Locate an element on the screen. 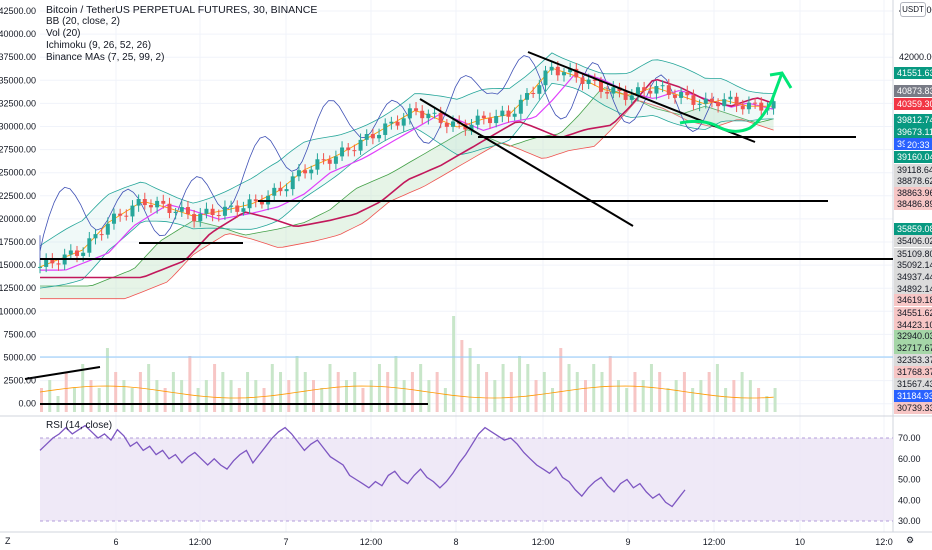 This screenshot has width=932, height=550. forecast-arrowhead is located at coordinates (781, 80).